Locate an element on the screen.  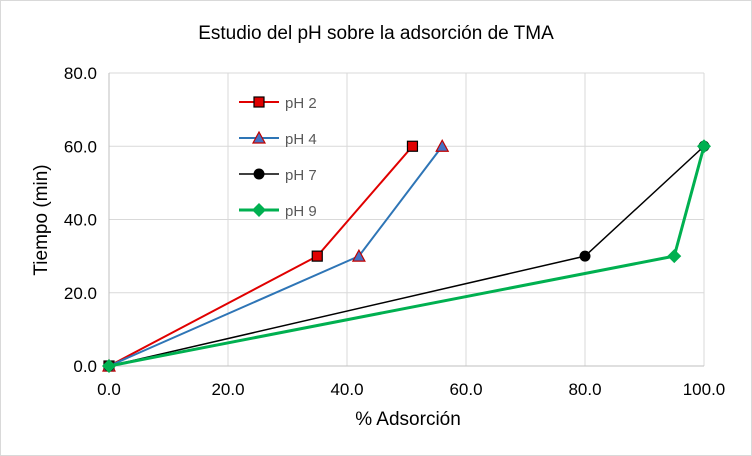
x-axis-label: % Adsorción is located at coordinates (408, 419).